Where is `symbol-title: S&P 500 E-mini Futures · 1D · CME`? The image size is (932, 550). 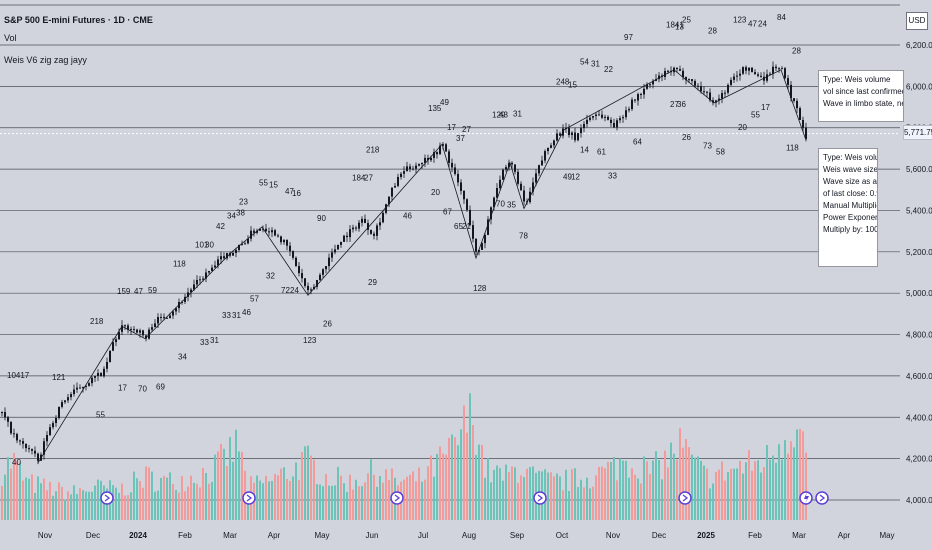
symbol-title: S&P 500 E-mini Futures · 1D · CME is located at coordinates (78, 20).